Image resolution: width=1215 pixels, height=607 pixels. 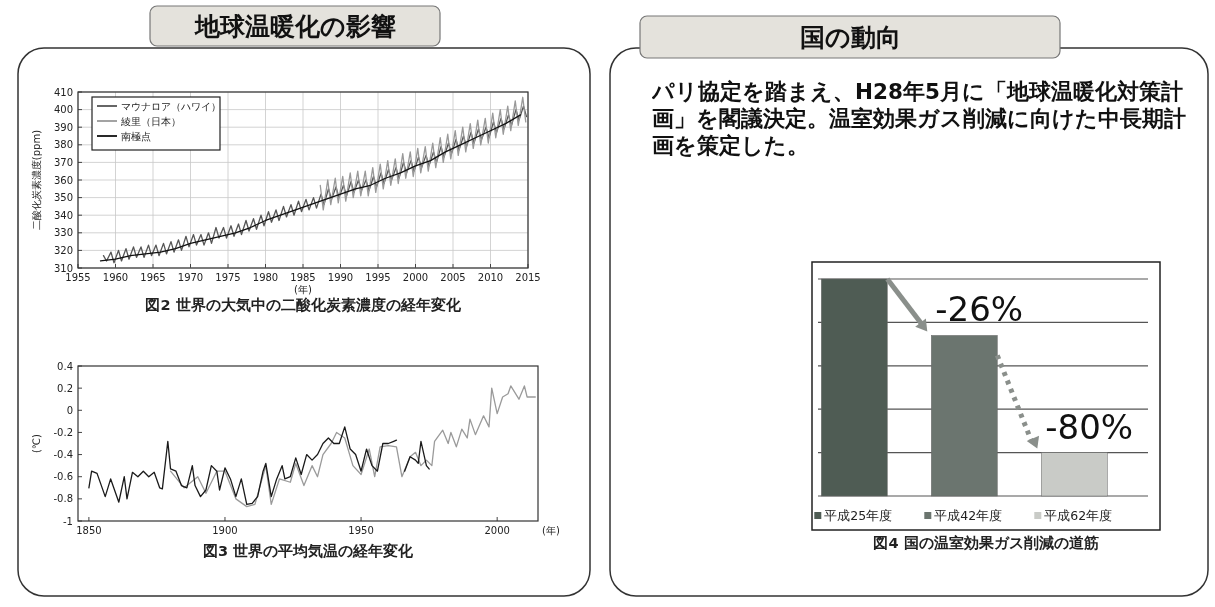 What do you see at coordinates (63, 499) in the screenshot?
I see `y-tick-label: -0.8` at bounding box center [63, 499].